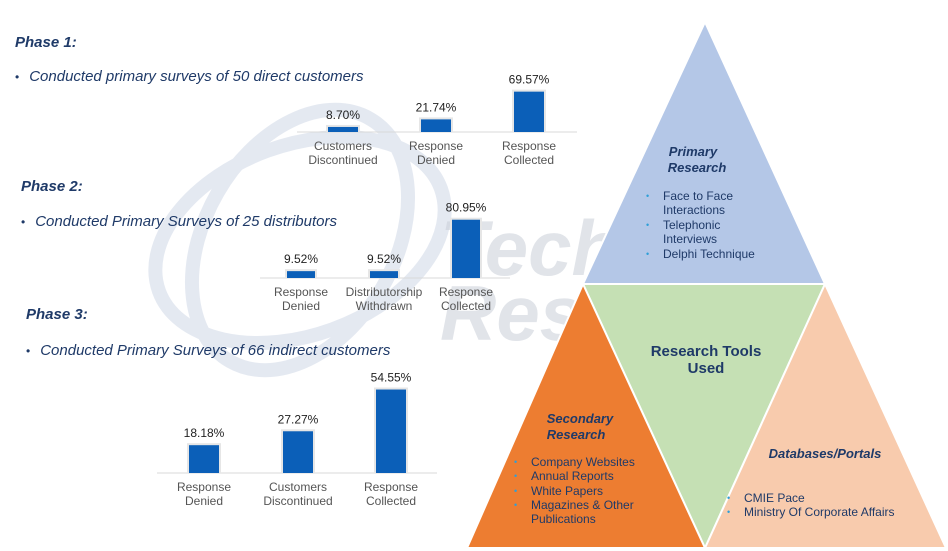 This screenshot has height=551, width=948. Describe the element at coordinates (572, 476) in the screenshot. I see `secondary-item-2: Annual Reports` at that location.